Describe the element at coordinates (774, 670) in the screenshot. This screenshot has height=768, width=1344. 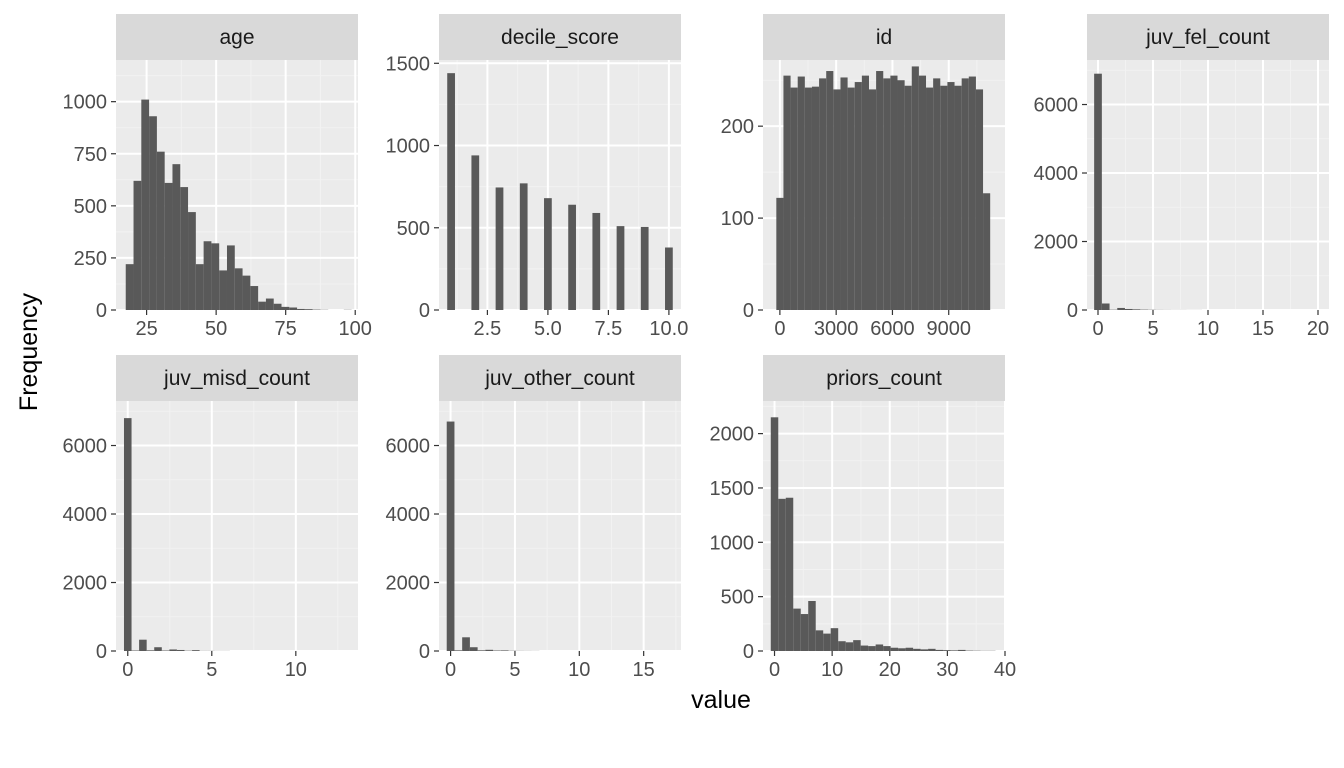
I see `x-tick-label: 0` at that location.